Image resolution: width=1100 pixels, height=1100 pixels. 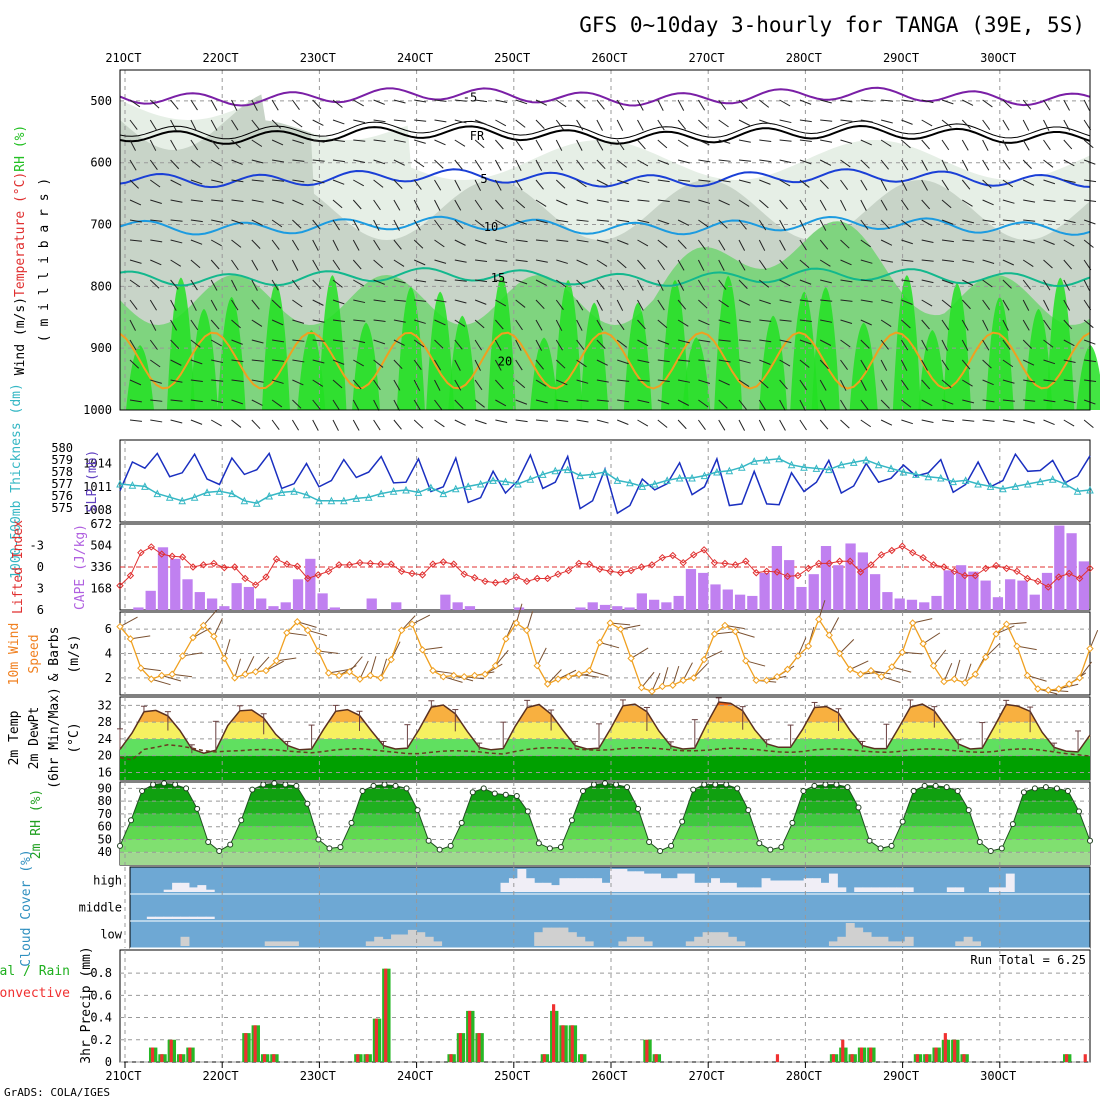 I want to click on temp-ylabel-part: 2m Temp, so click(x=14, y=737).